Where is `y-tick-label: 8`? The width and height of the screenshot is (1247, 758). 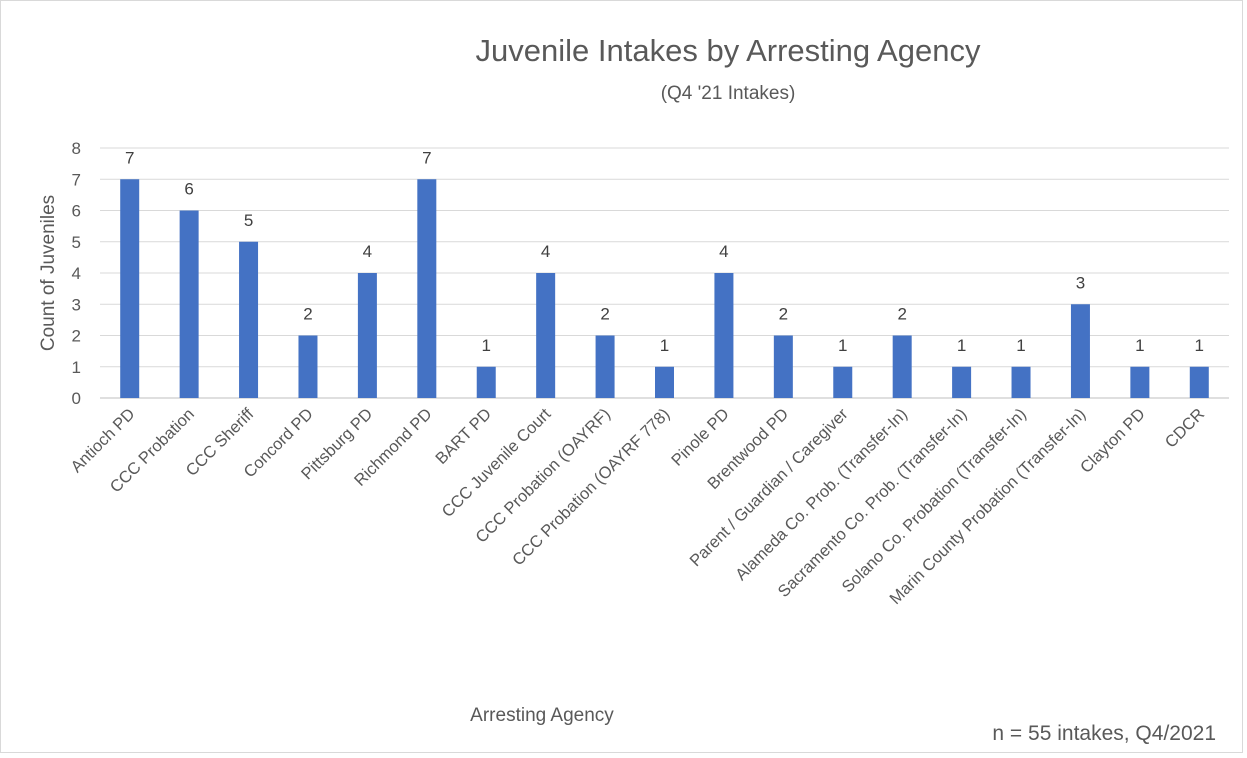
y-tick-label: 8 is located at coordinates (76, 148).